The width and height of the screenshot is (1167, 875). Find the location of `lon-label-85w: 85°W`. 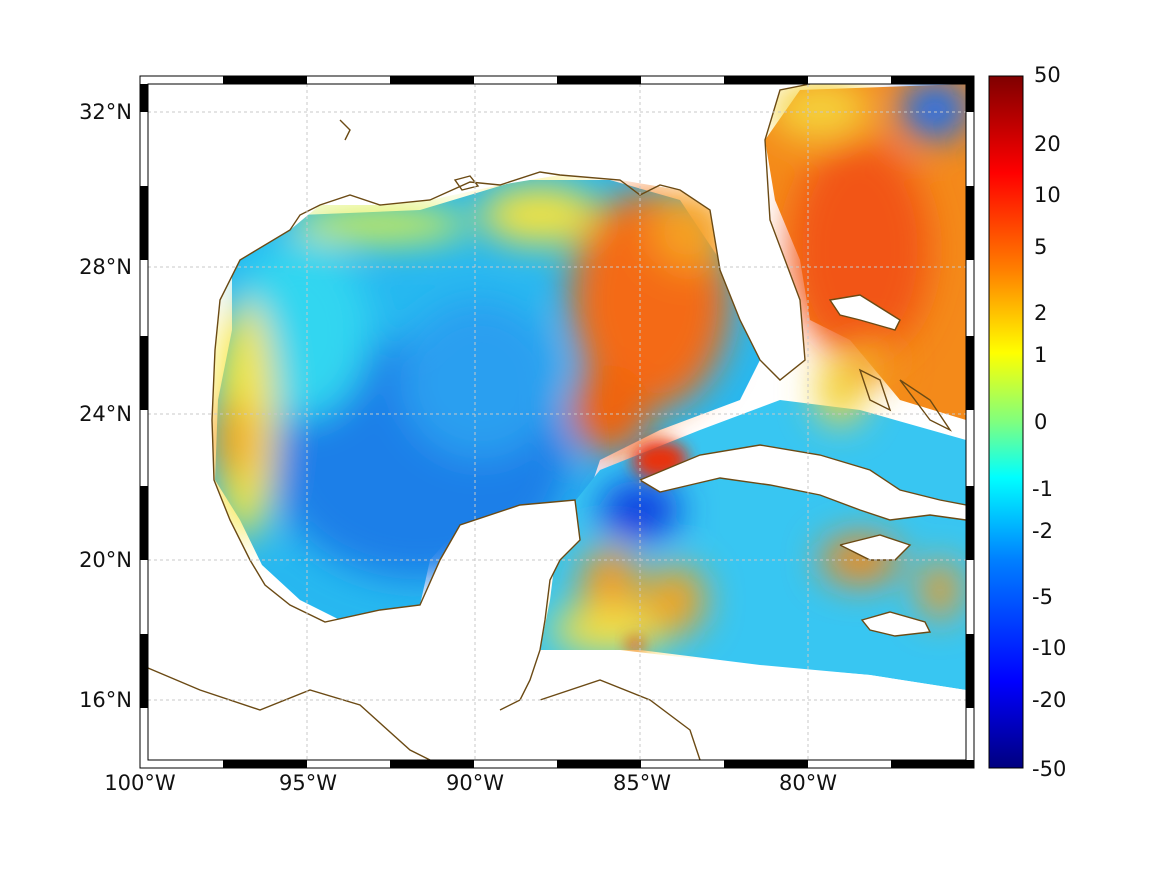

lon-label-85w: 85°W is located at coordinates (642, 783).